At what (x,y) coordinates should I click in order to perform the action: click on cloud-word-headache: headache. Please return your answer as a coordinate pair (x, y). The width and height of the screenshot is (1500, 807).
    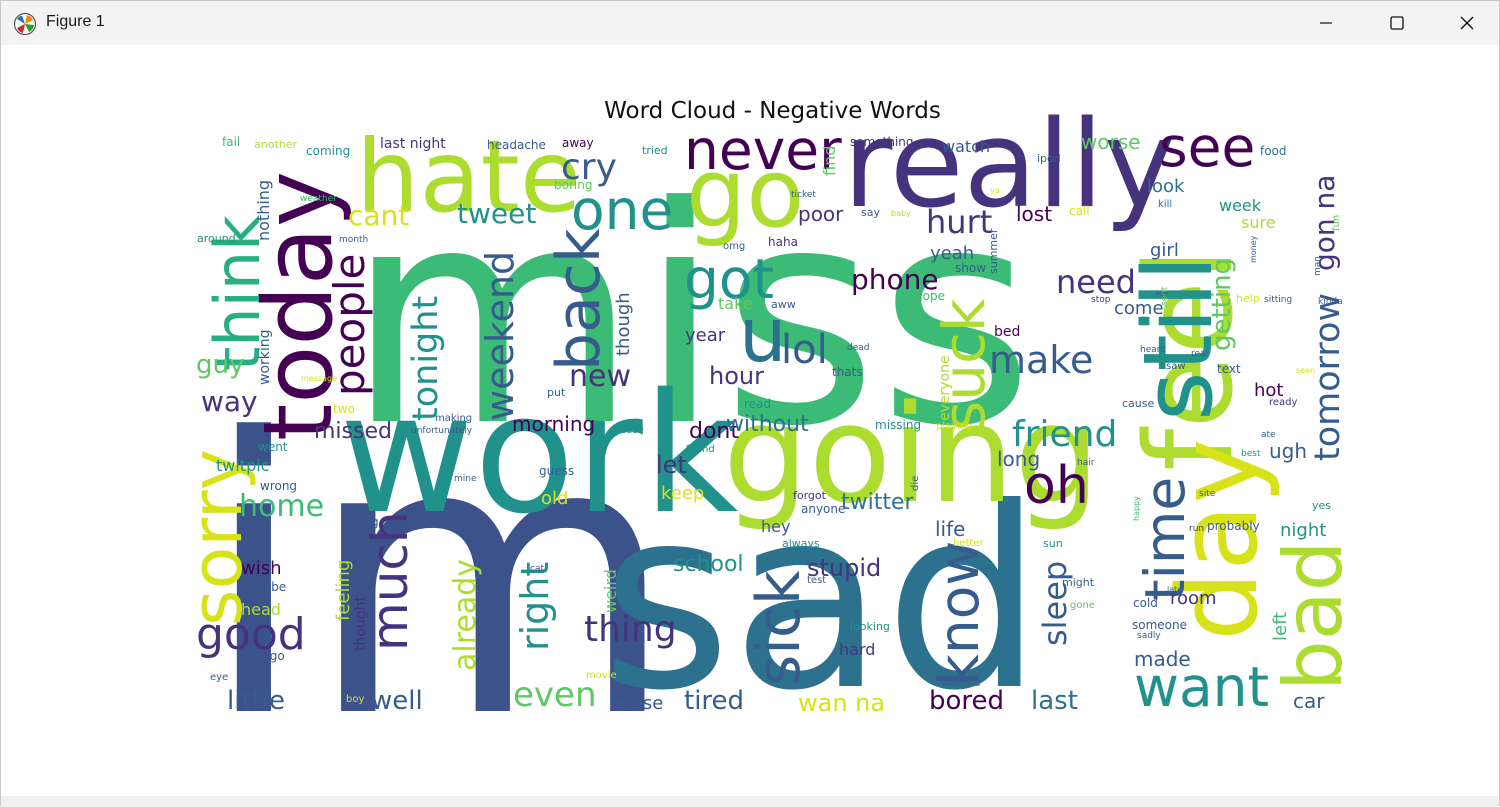
    Looking at the image, I should click on (516, 145).